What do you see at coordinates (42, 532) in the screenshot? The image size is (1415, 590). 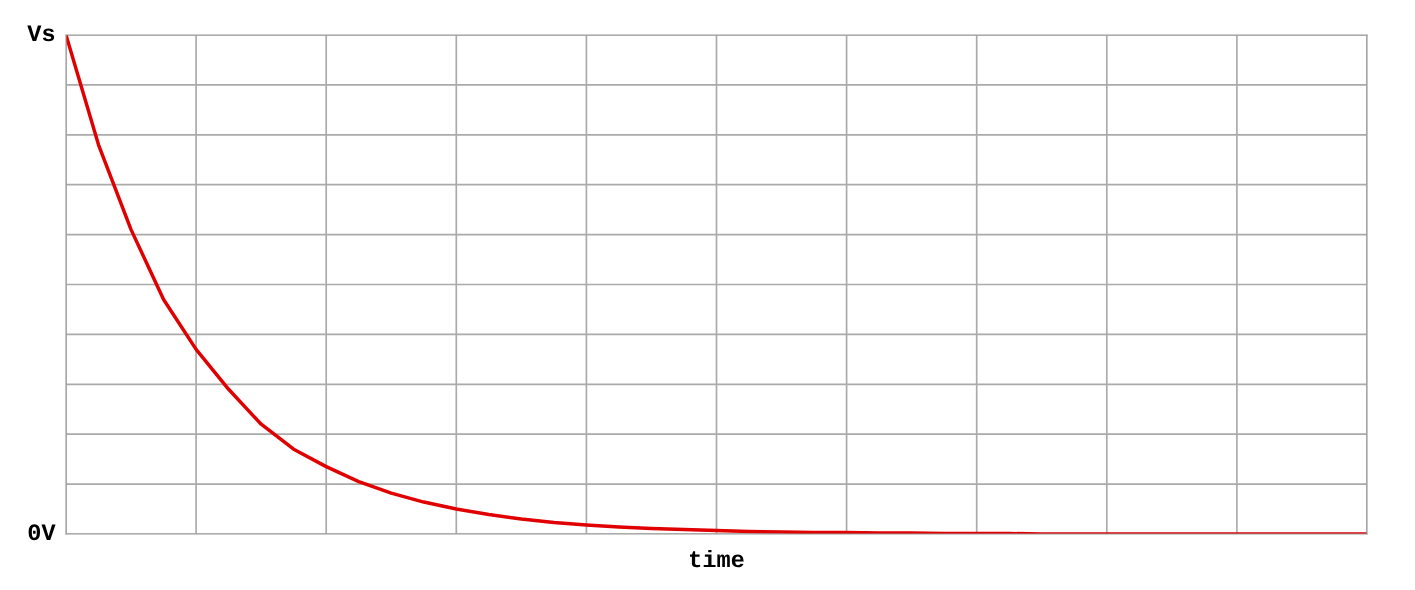 I see `text: 0V` at bounding box center [42, 532].